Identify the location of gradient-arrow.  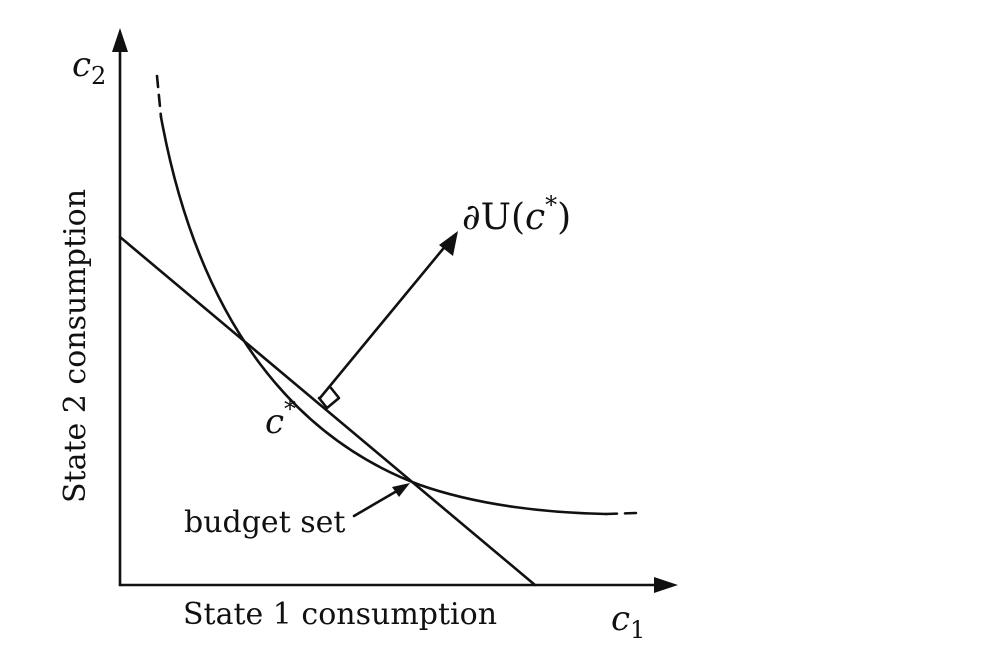
(386, 318).